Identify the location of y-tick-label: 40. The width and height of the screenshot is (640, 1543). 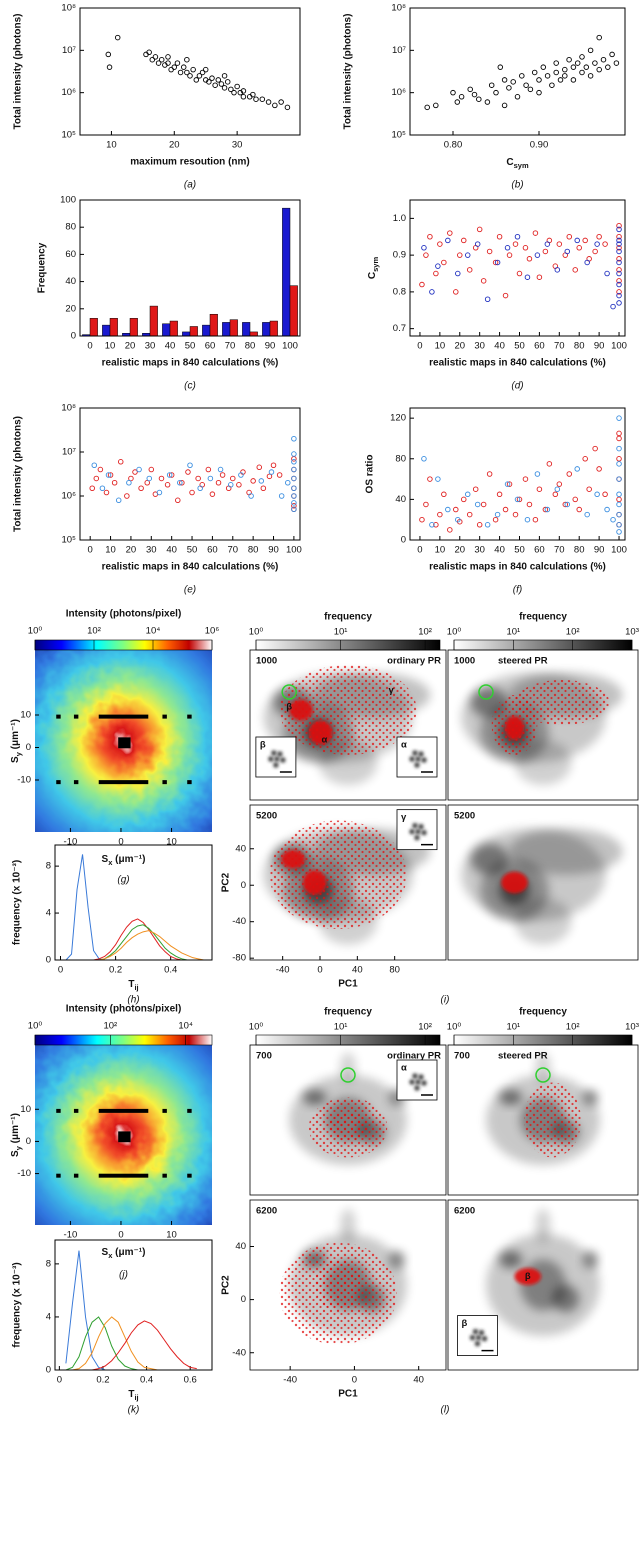
(240, 1246).